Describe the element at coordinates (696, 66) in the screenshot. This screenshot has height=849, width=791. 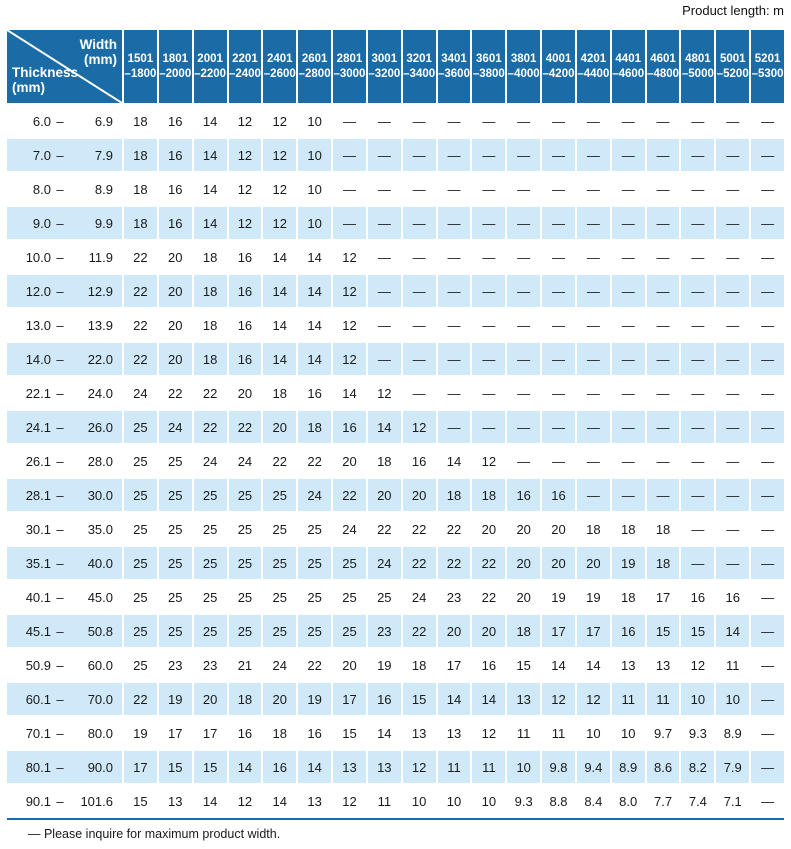
I see `width-col-header: 4801 –5000` at that location.